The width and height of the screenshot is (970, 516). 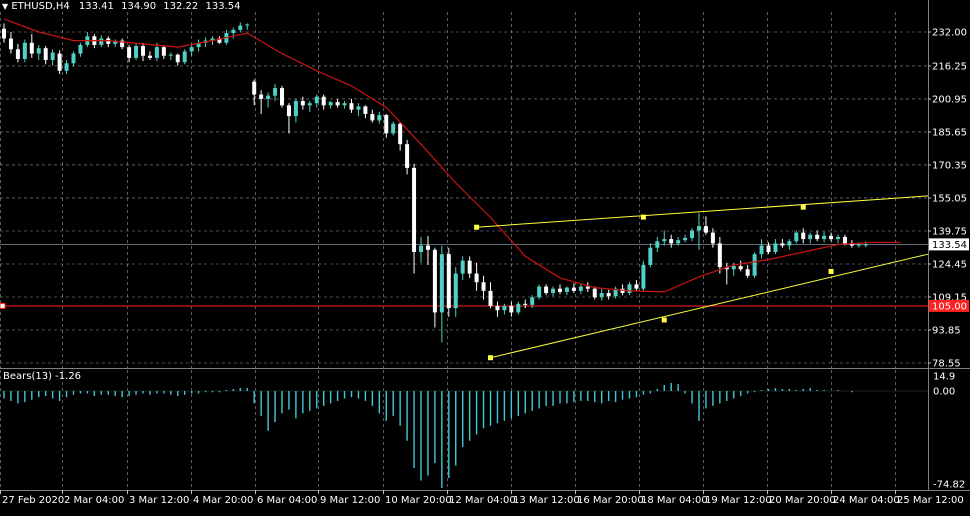 What do you see at coordinates (40, 6) in the screenshot?
I see `symbol-label: ETHUSD,H4` at bounding box center [40, 6].